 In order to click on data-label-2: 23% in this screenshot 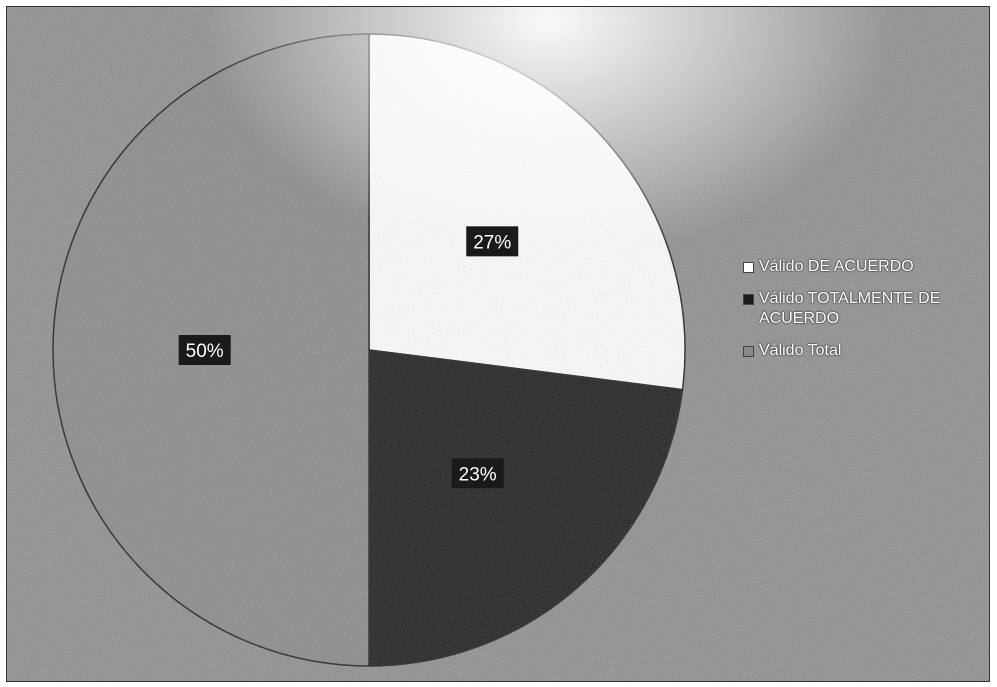, I will do `click(478, 474)`.